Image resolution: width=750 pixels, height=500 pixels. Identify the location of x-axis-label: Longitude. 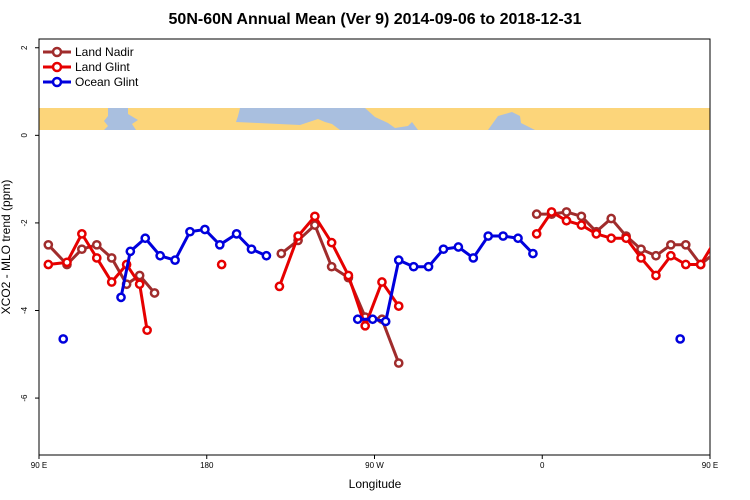
(375, 484).